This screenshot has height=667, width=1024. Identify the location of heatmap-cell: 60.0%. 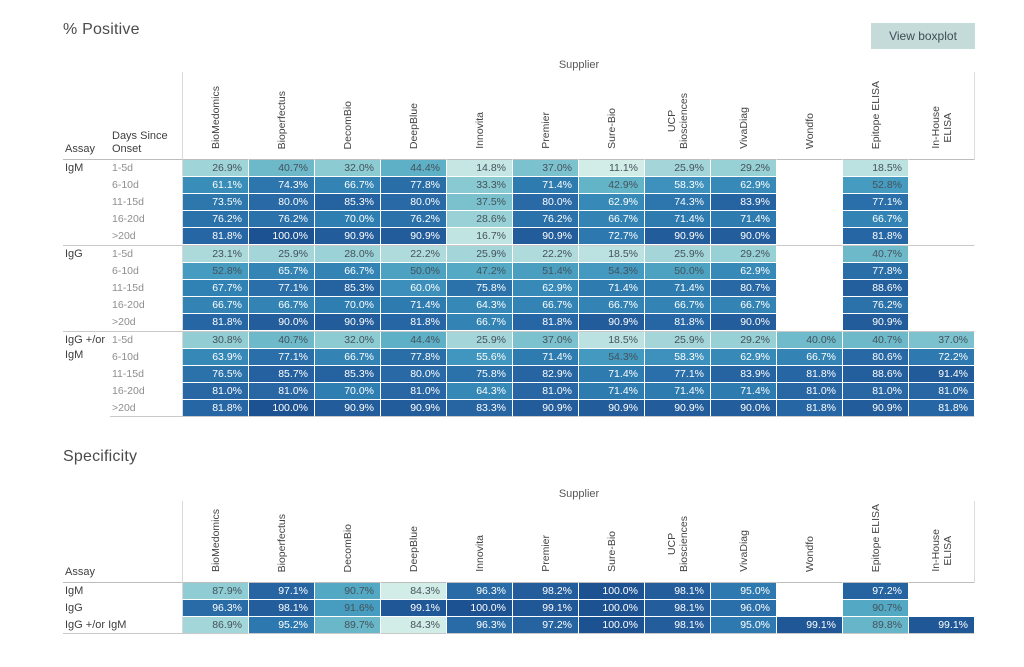
(414, 288).